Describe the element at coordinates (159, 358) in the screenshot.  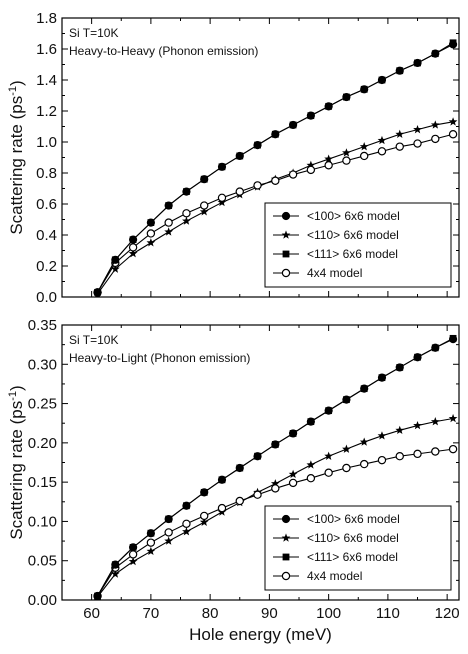
I see `chart-2-annotation-line: Heavy-to-Light (Phonon emission)` at that location.